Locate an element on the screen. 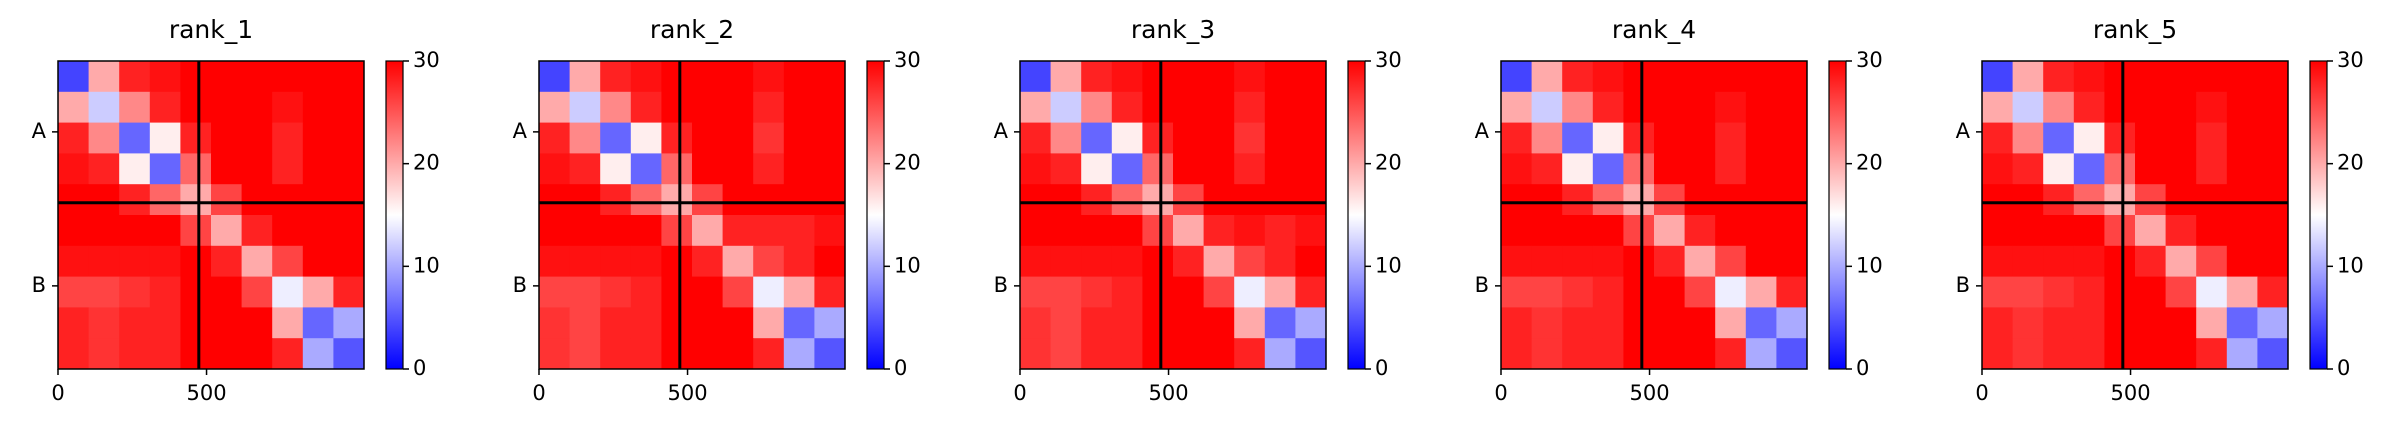 The width and height of the screenshot is (2401, 438). y-tick-label: A is located at coordinates (1963, 131).